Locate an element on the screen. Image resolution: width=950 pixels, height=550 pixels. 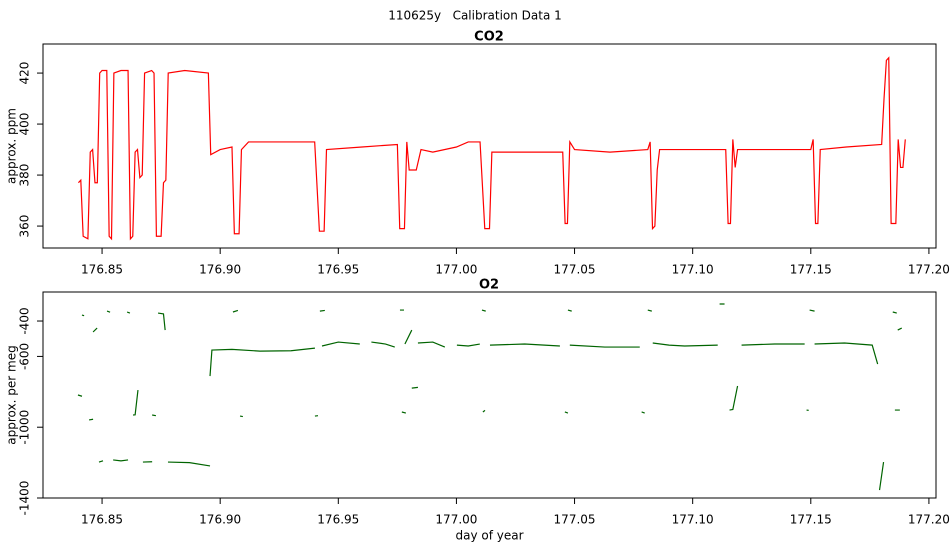
y-axis-label: approx. per meg is located at coordinates (12, 394).